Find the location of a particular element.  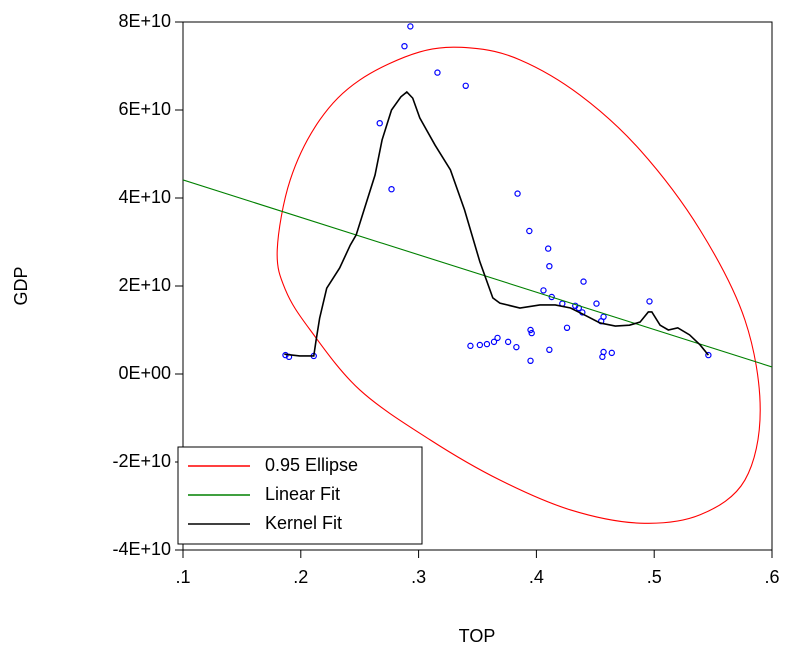

y-axis-label: GDP is located at coordinates (21, 285).